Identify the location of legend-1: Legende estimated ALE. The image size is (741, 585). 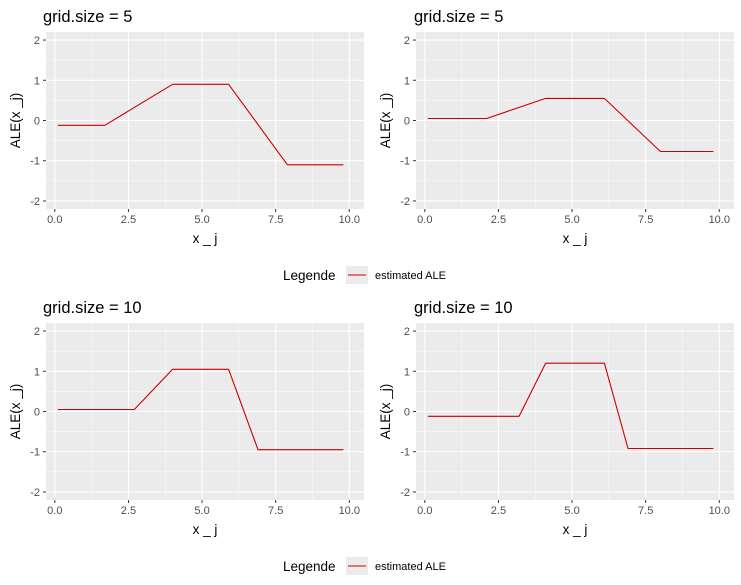
(364, 275).